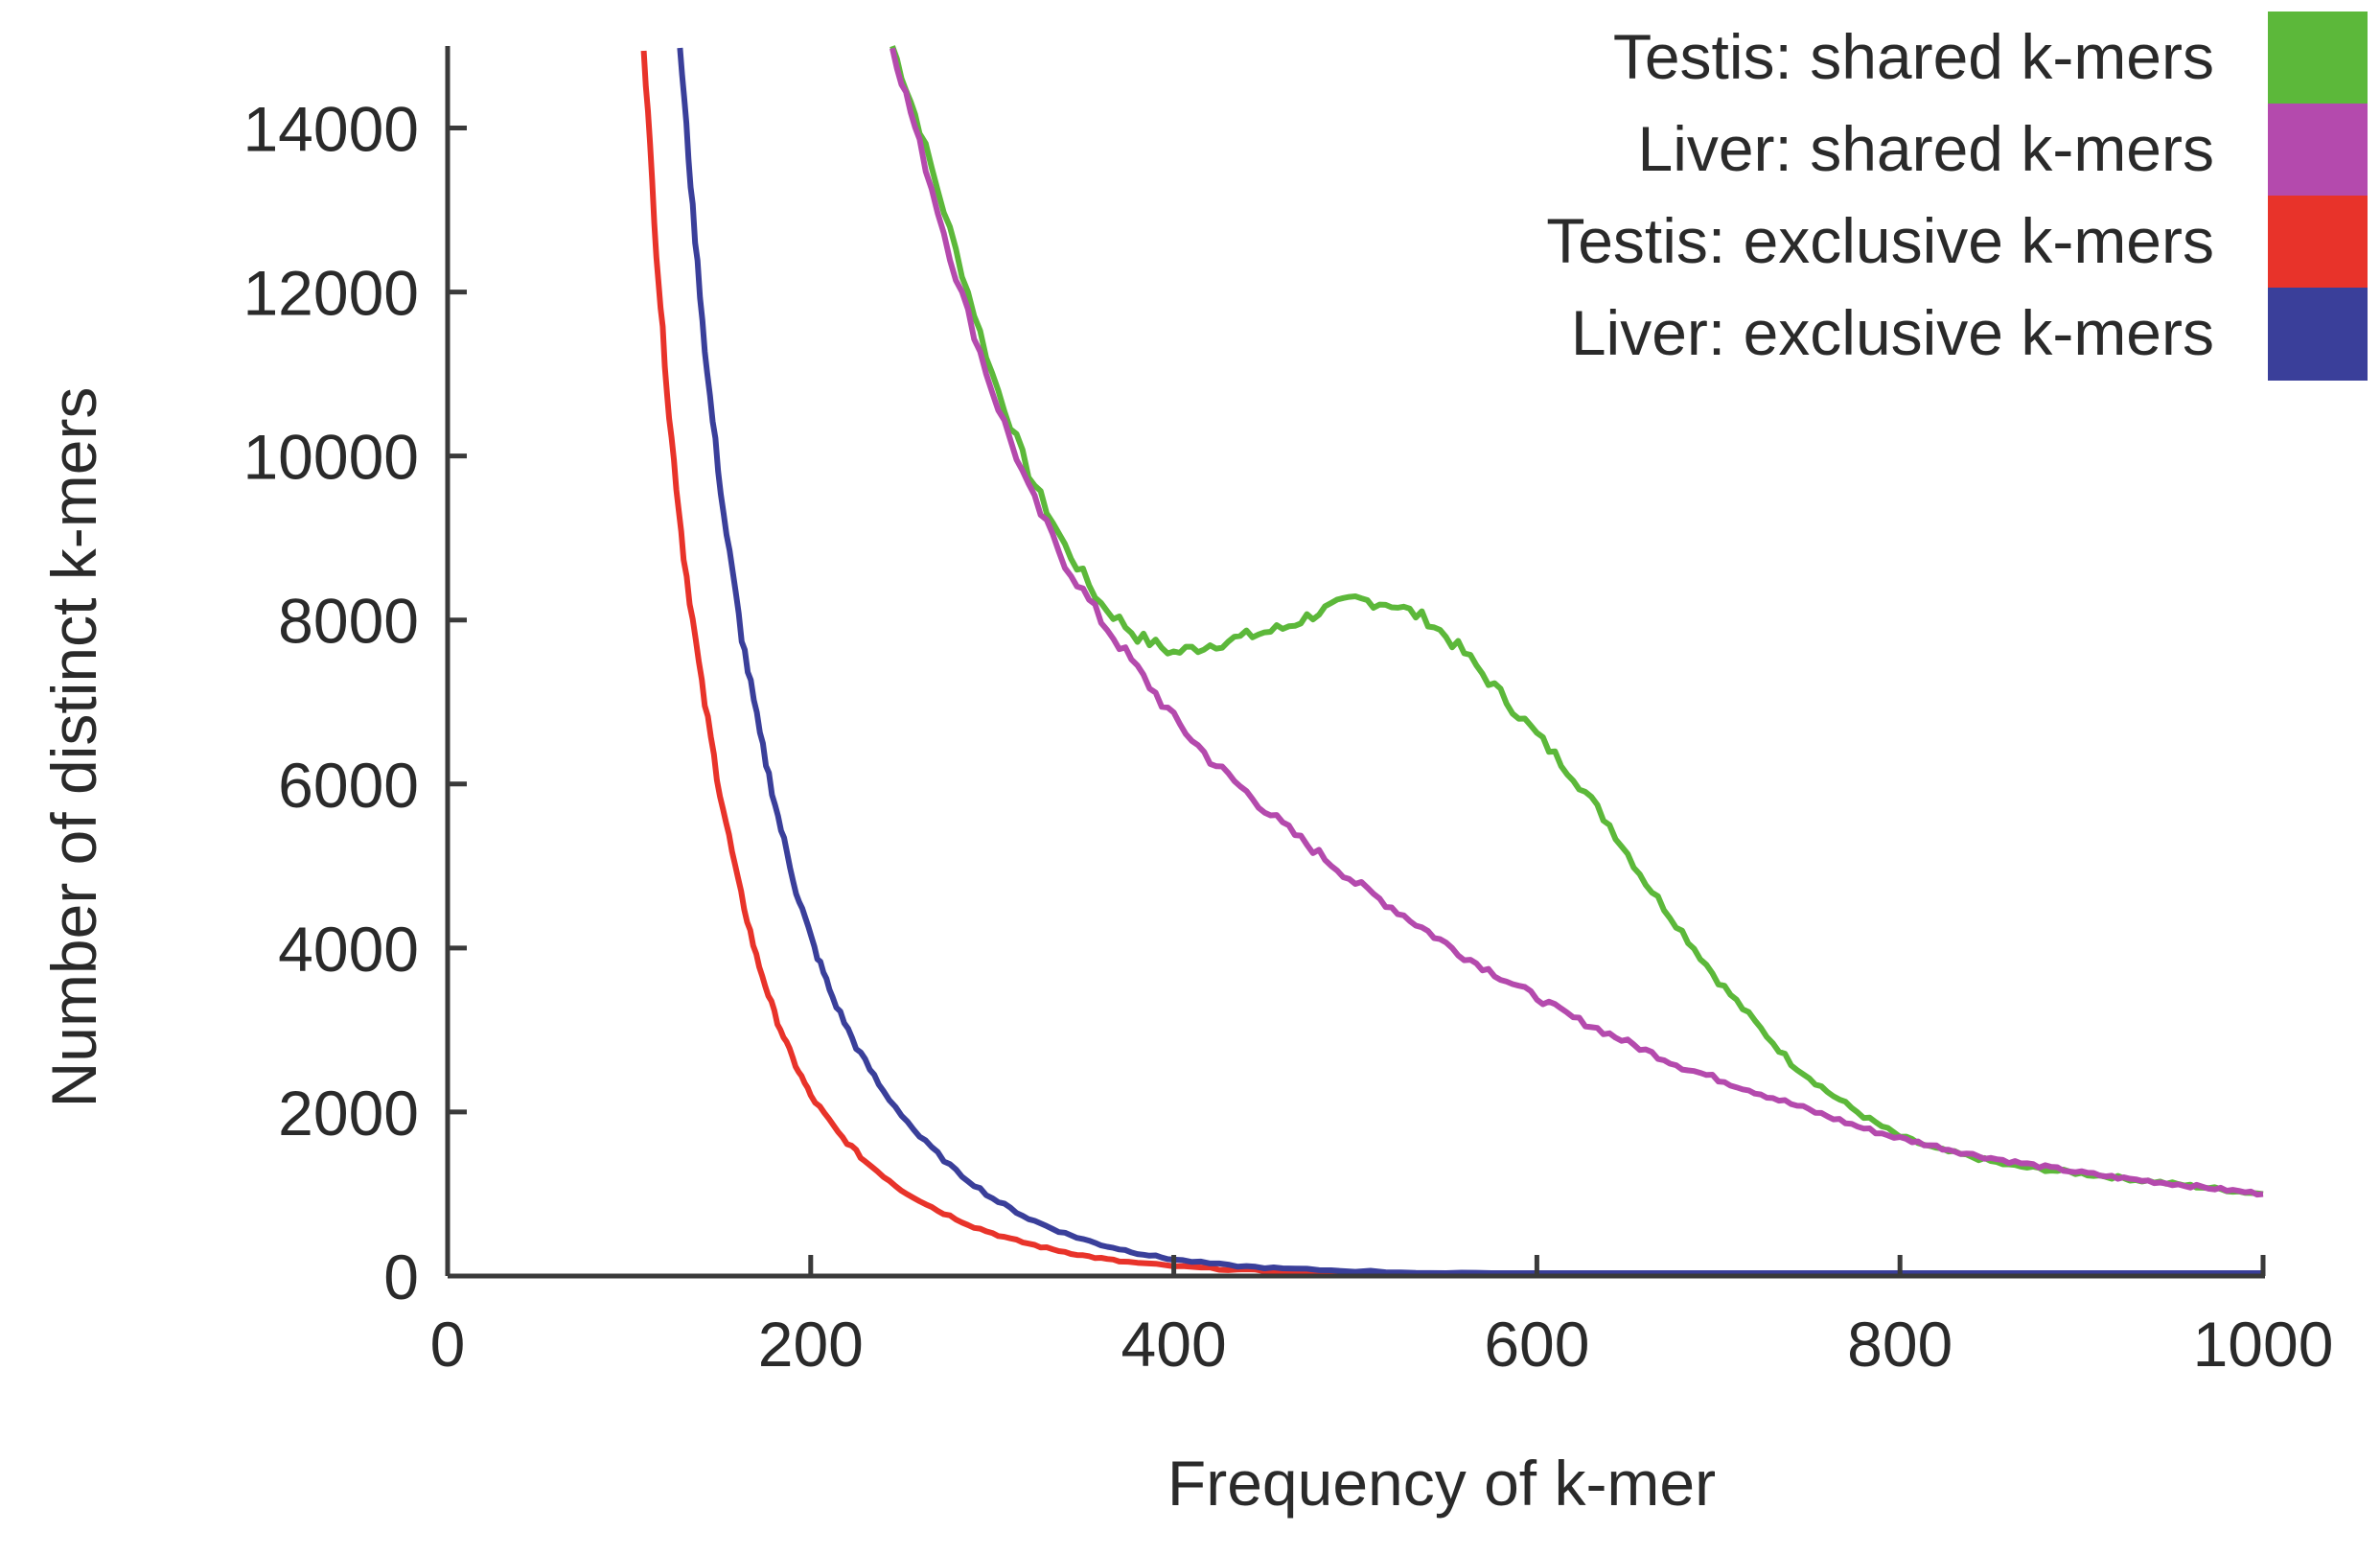 This screenshot has height=1555, width=2380. Describe the element at coordinates (1382, 1317) in the screenshot. I see `x-axis-ticks: 0 200 400 600 800 1000` at that location.